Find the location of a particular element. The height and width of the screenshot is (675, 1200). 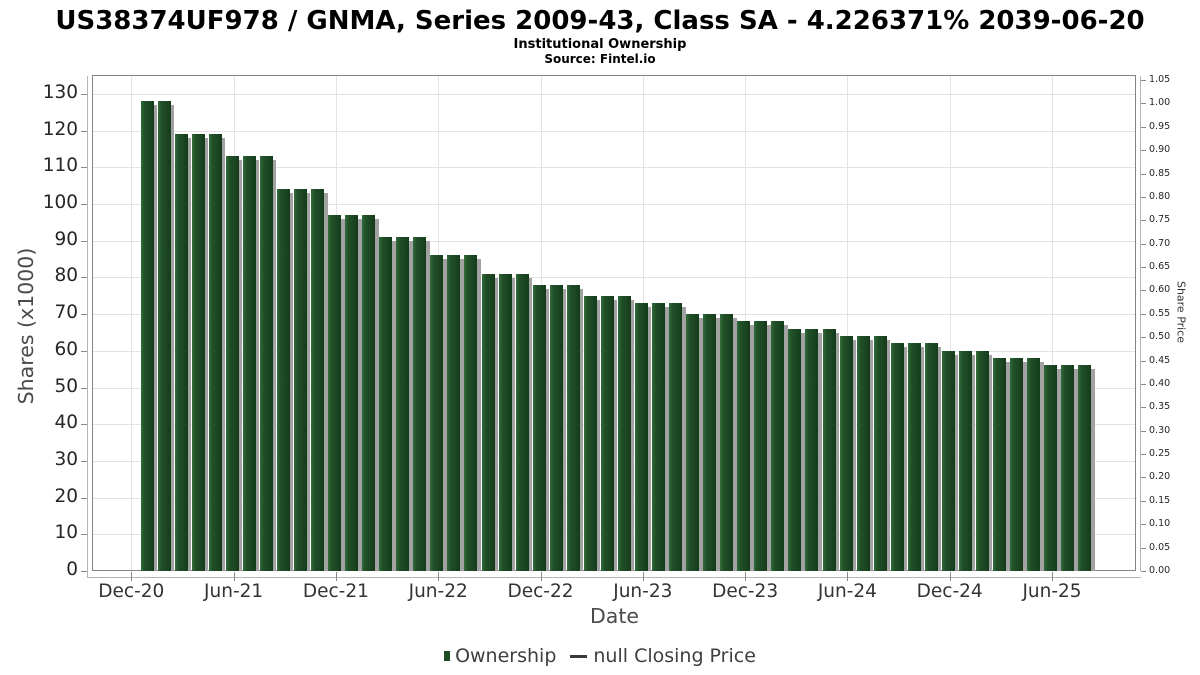

left-tick-label: 100 is located at coordinates (60, 202).